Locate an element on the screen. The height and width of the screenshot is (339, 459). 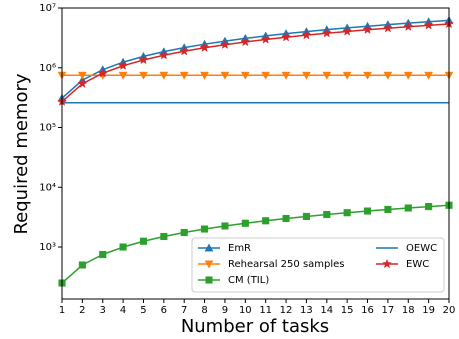
x-tick-label: 4 is located at coordinates (123, 310).